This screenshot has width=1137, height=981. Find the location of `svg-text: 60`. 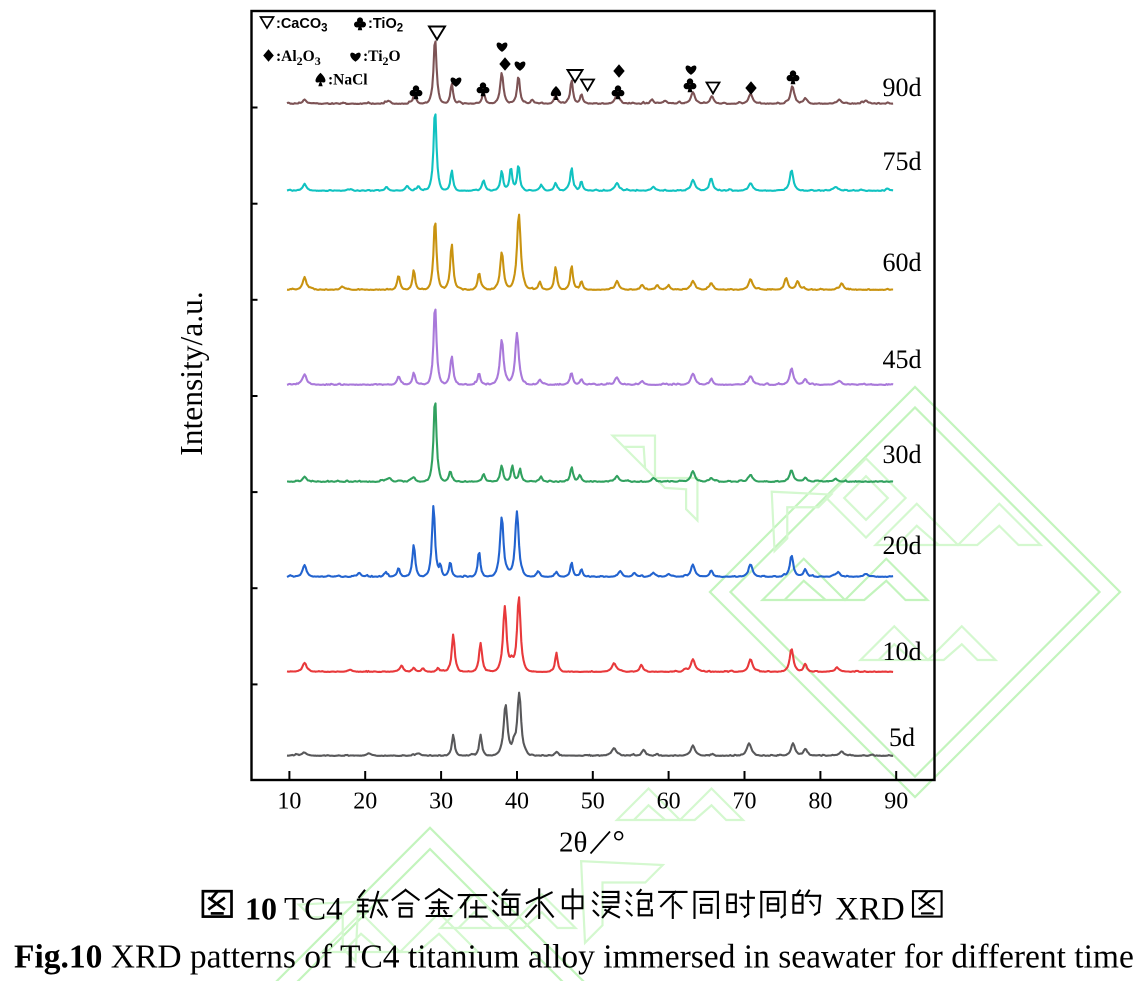

svg-text: 60 is located at coordinates (669, 802).